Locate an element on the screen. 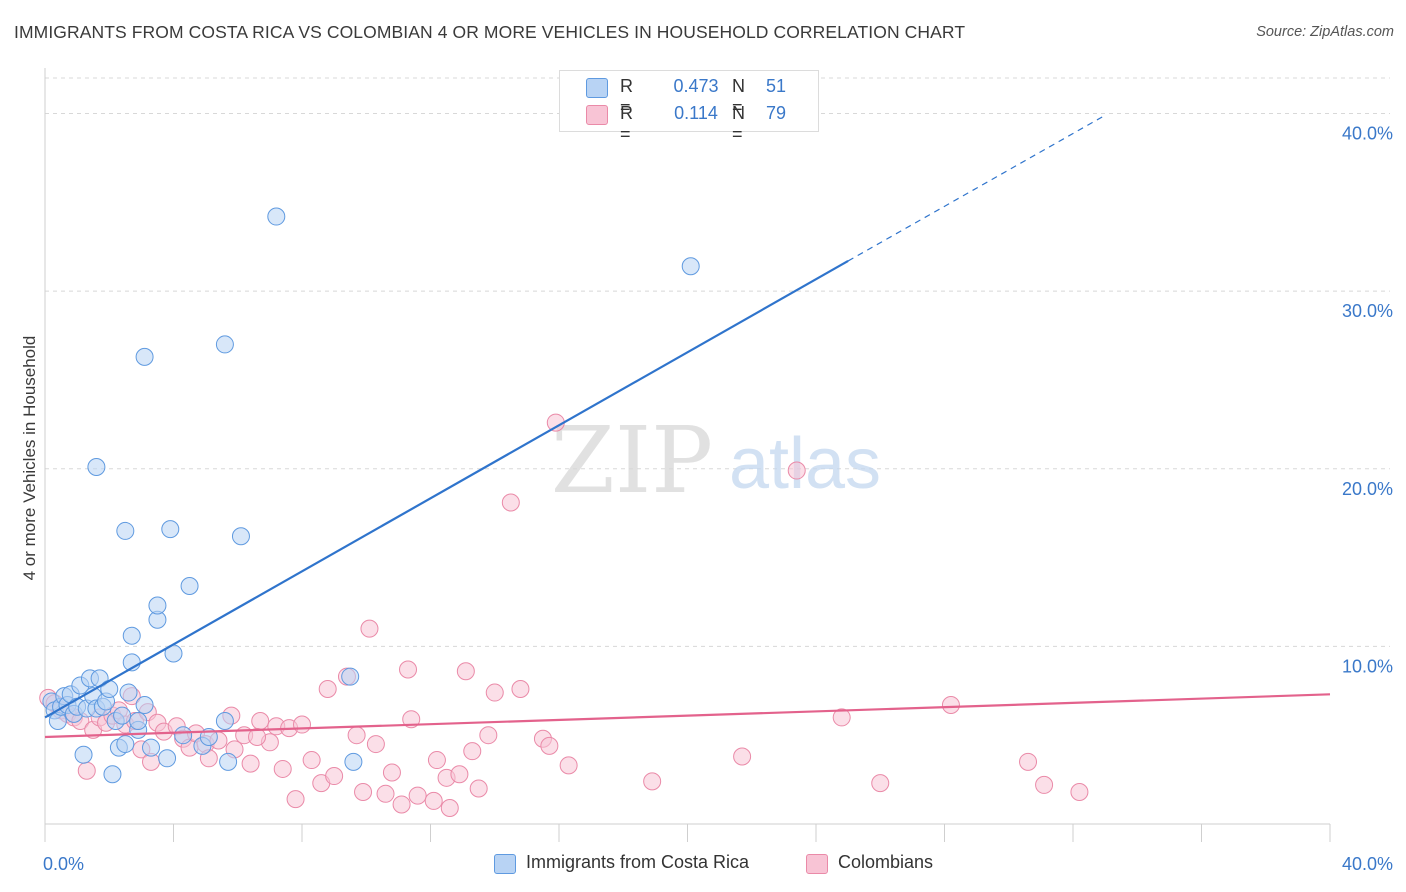 The height and width of the screenshot is (892, 1406). bottom-legend-swatch-blue is located at coordinates (505, 864).